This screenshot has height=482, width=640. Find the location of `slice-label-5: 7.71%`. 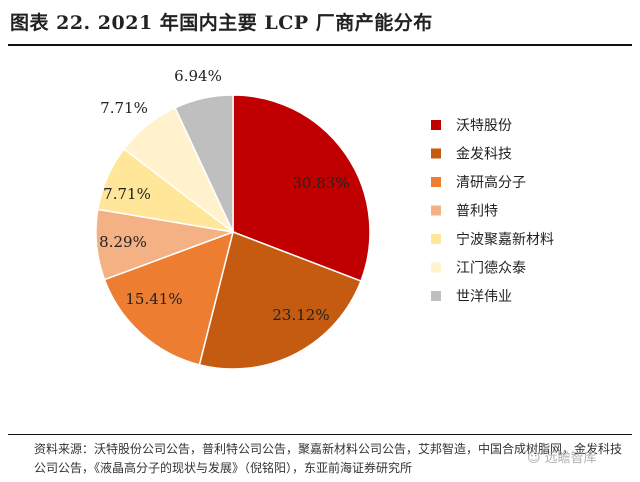

slice-label-5: 7.71% is located at coordinates (127, 194).